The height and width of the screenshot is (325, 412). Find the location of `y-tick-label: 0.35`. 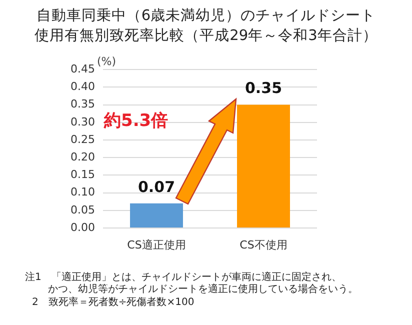

y-tick-label: 0.35 is located at coordinates (82, 104).